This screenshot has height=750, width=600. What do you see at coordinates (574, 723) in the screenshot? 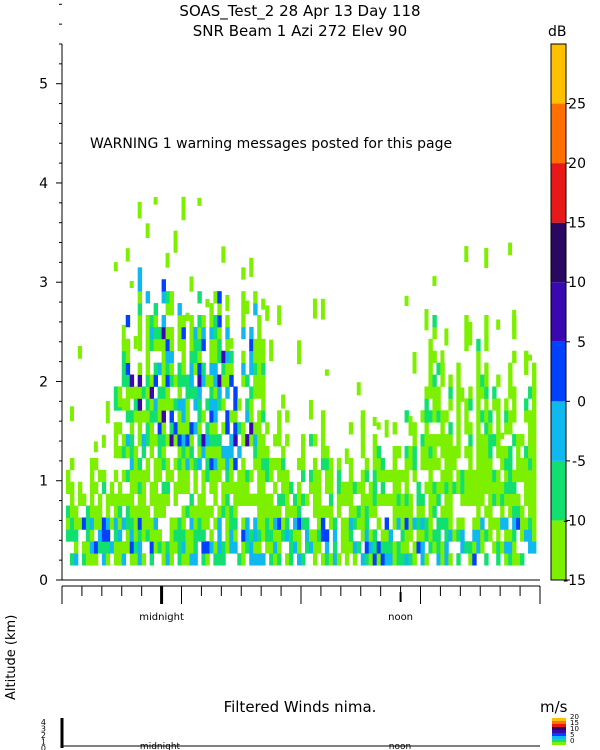
I see `winds-colorbar-label: 15` at bounding box center [574, 723].